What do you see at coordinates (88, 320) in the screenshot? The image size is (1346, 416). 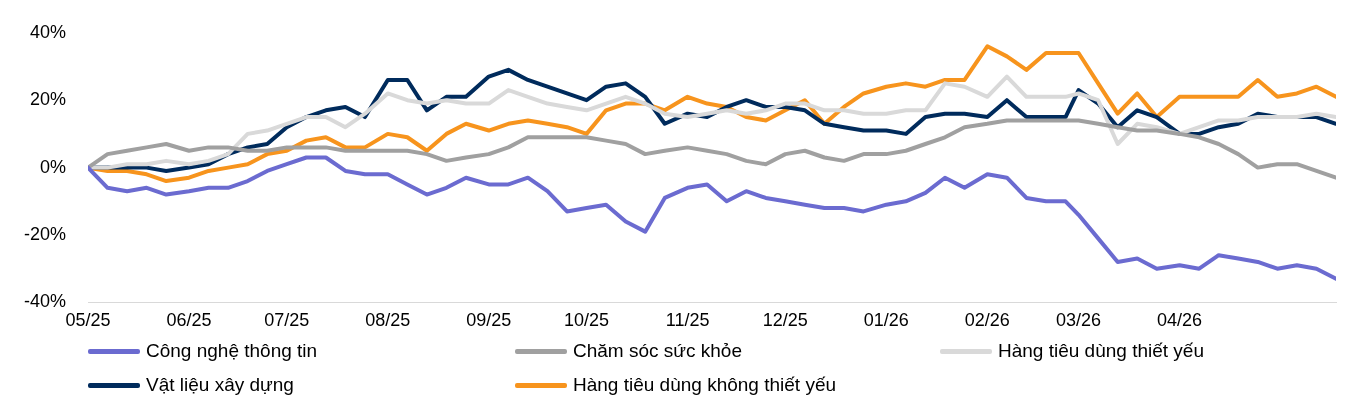 I see `x-tick-label: 05/25` at bounding box center [88, 320].